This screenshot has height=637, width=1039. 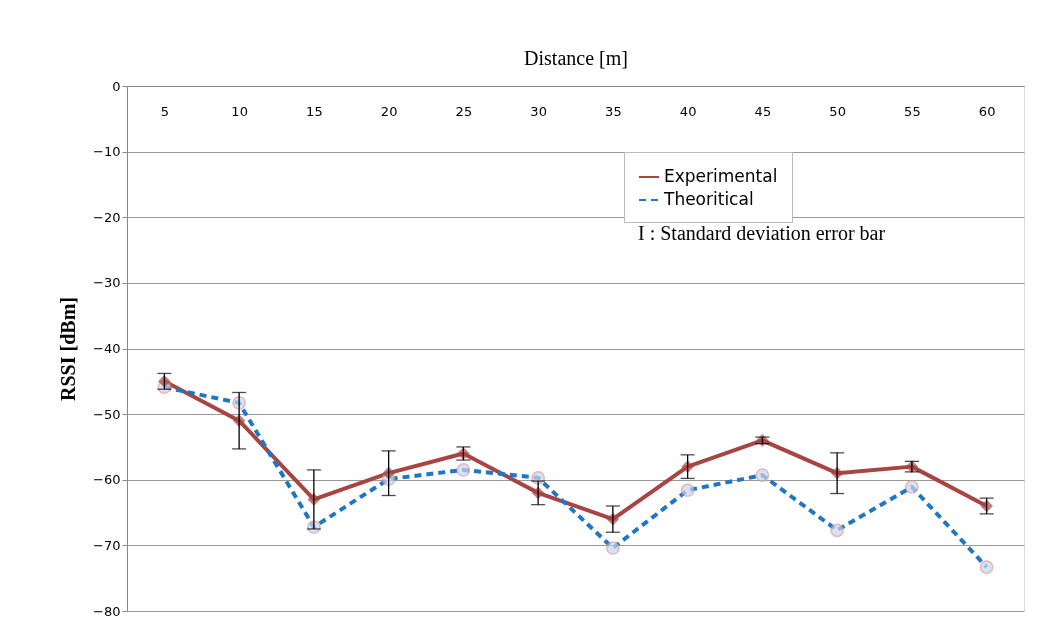 I want to click on y-tick-label: 0, so click(x=116, y=86).